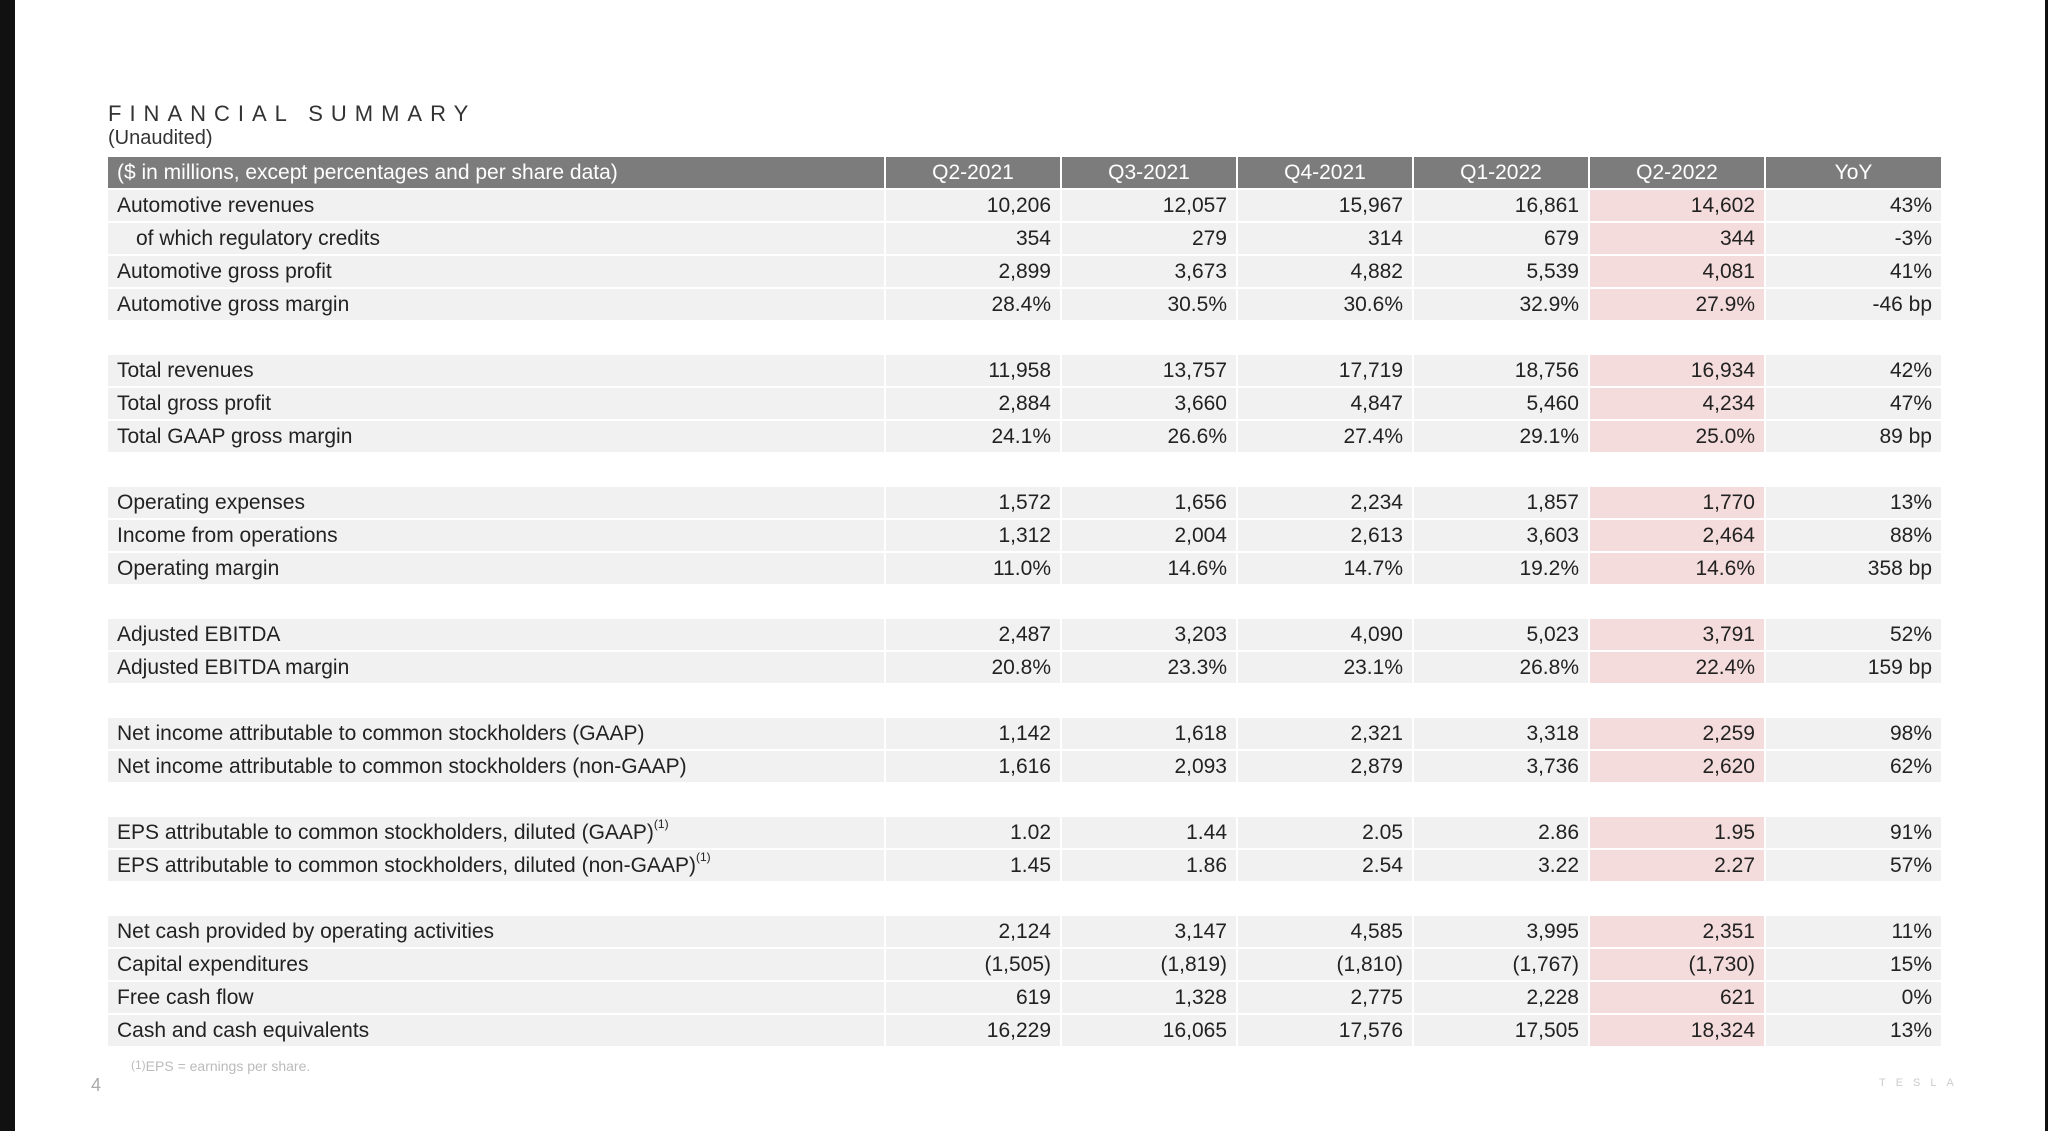 The width and height of the screenshot is (2048, 1131). I want to click on value-cell: 30.5%, so click(1149, 304).